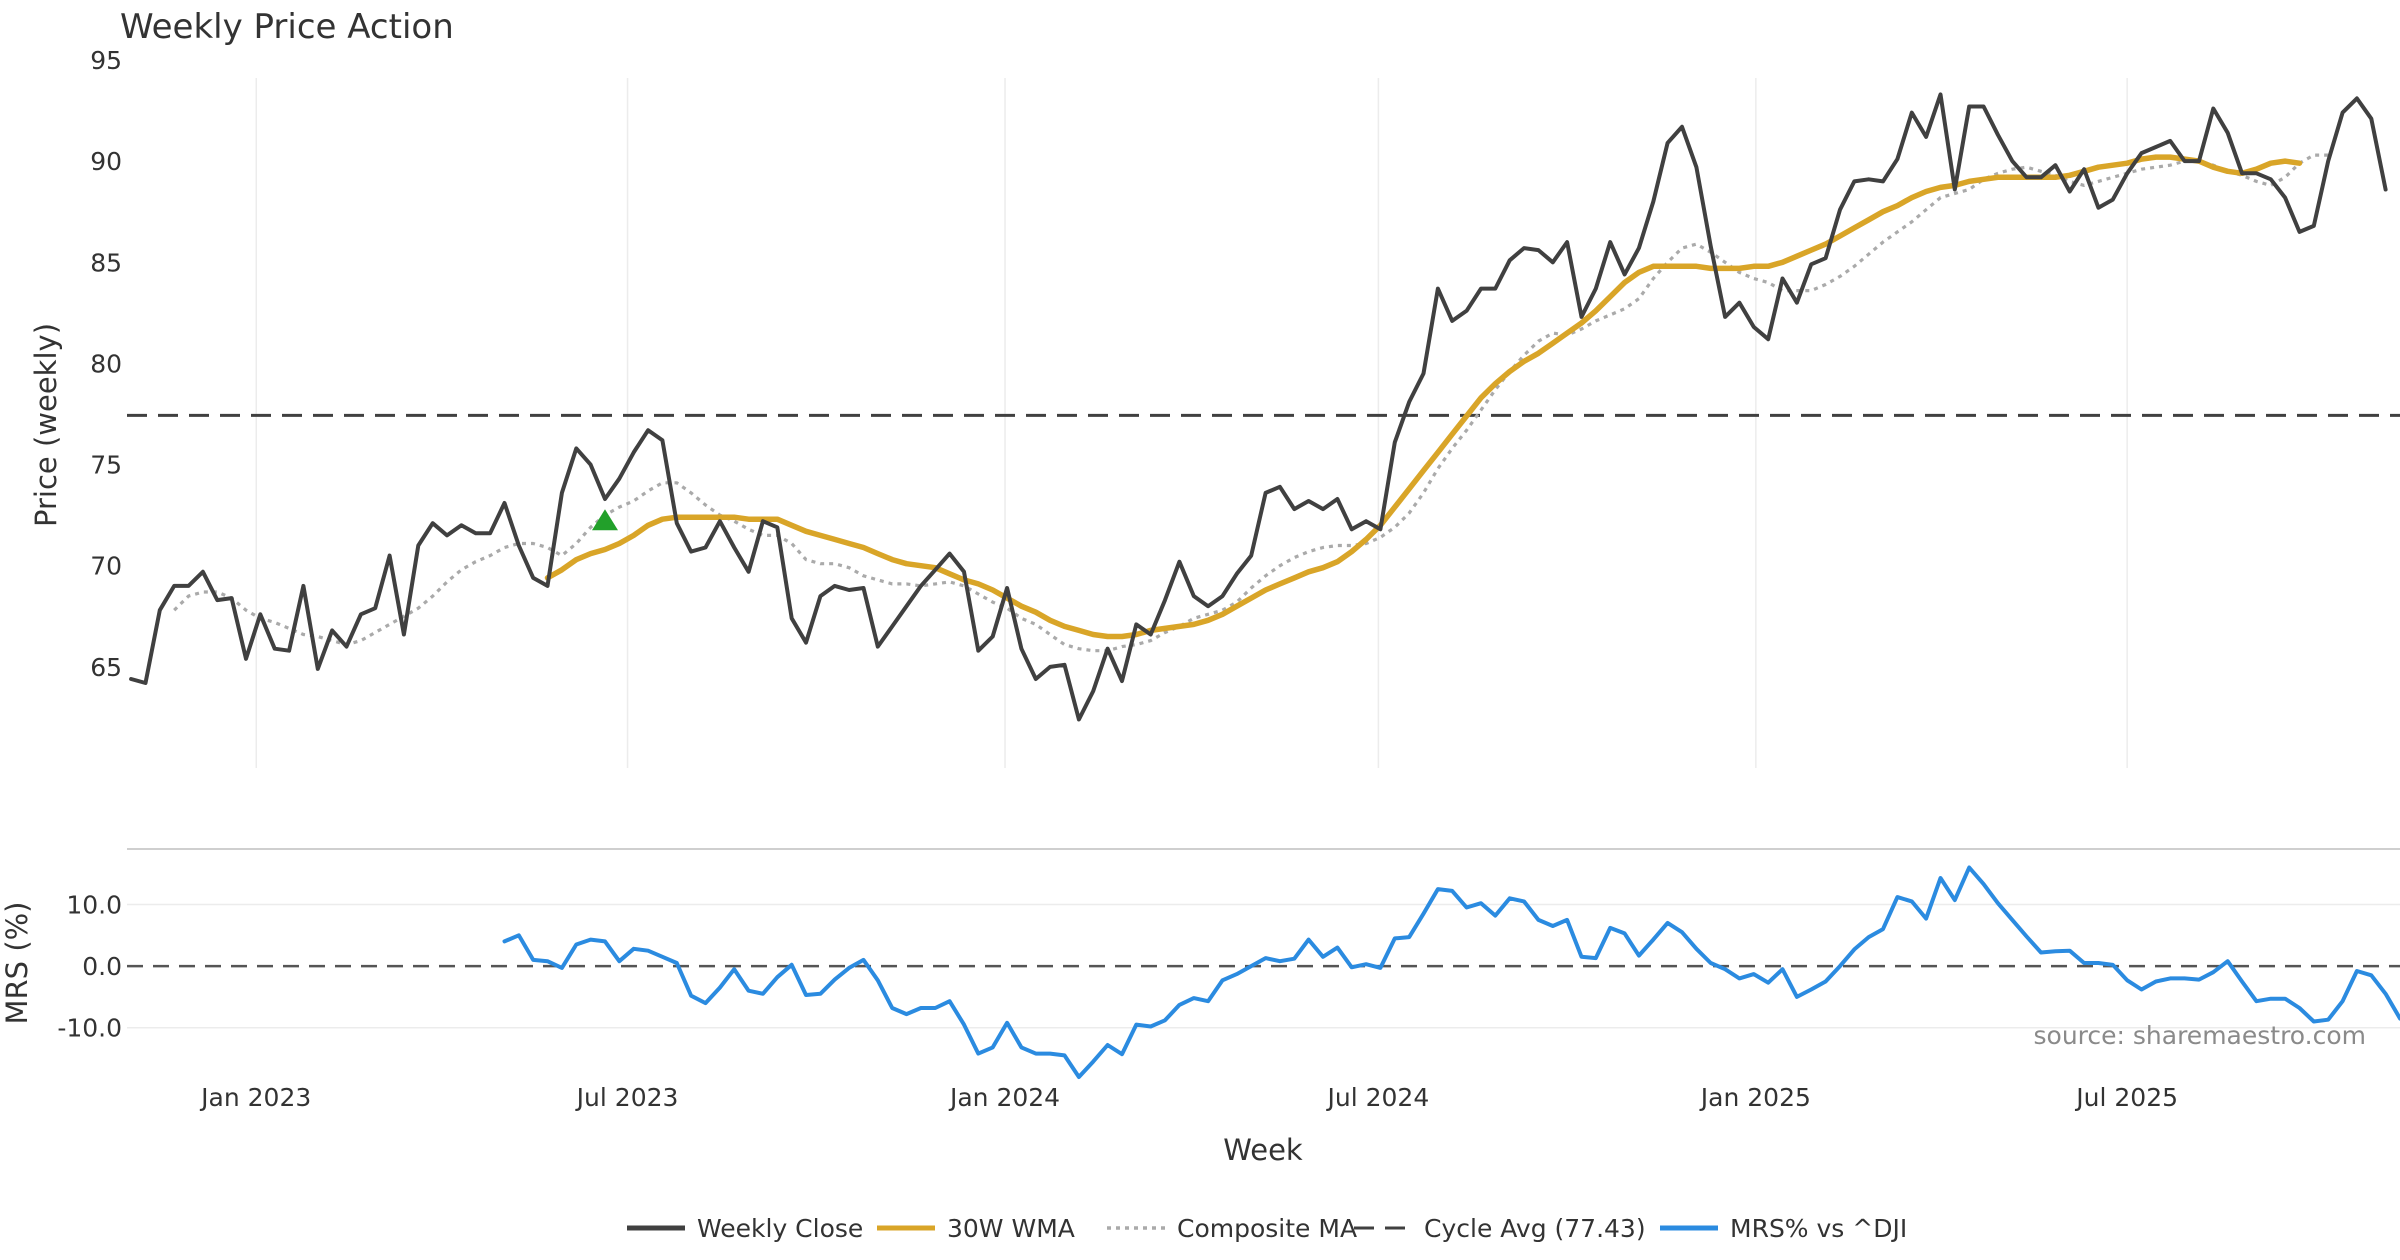 The image size is (2400, 1260). I want to click on mrs-y-axis-title: MRS (%), so click(17, 963).